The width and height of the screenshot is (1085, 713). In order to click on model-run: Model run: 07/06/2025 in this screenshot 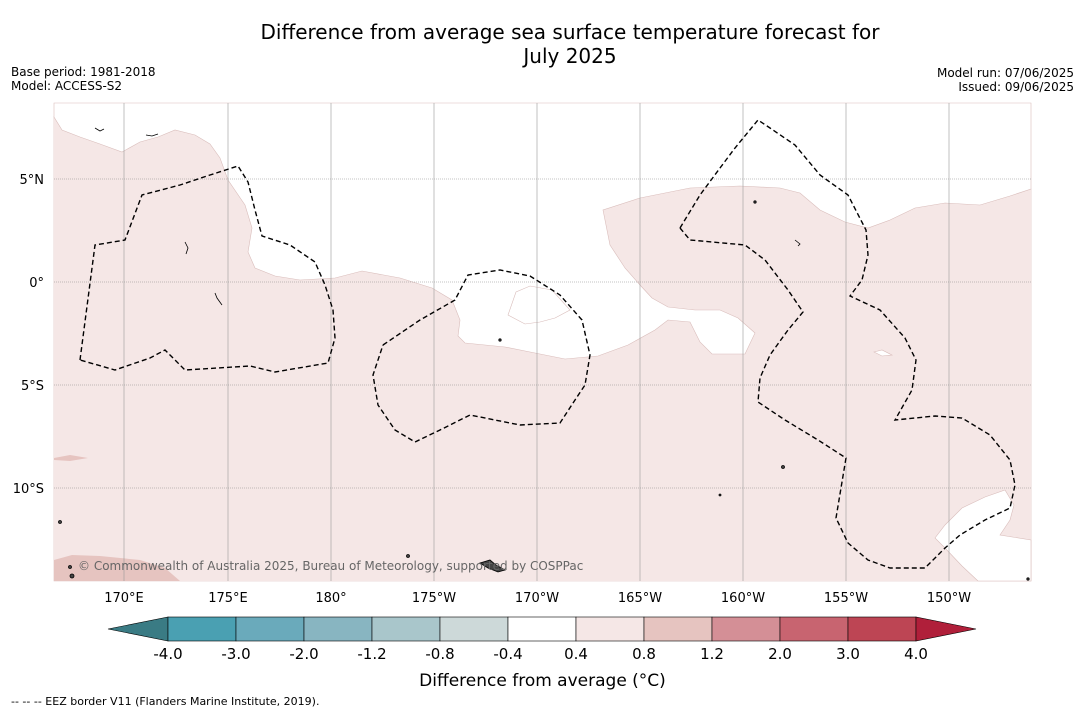, I will do `click(1005, 73)`.